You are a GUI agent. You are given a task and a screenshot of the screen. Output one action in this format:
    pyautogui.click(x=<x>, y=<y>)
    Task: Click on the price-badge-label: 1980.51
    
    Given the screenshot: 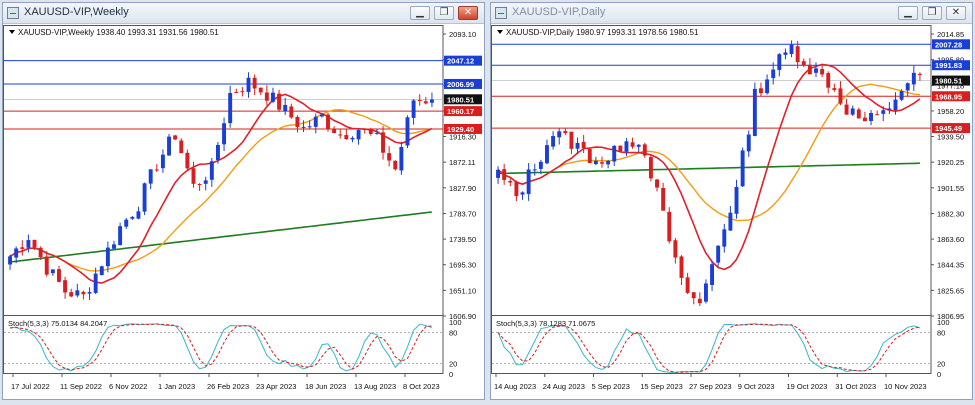 What is the action you would take?
    pyautogui.click(x=948, y=81)
    